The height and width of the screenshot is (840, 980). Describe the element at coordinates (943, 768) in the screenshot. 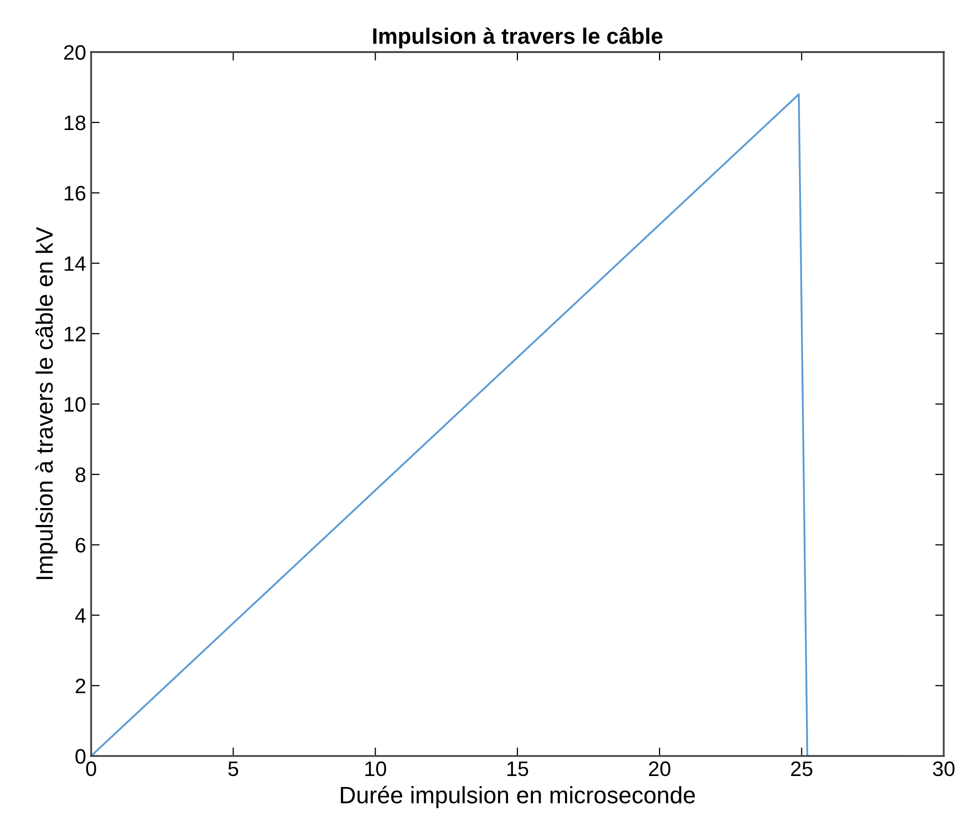

I see `x-tick-label: 30` at that location.